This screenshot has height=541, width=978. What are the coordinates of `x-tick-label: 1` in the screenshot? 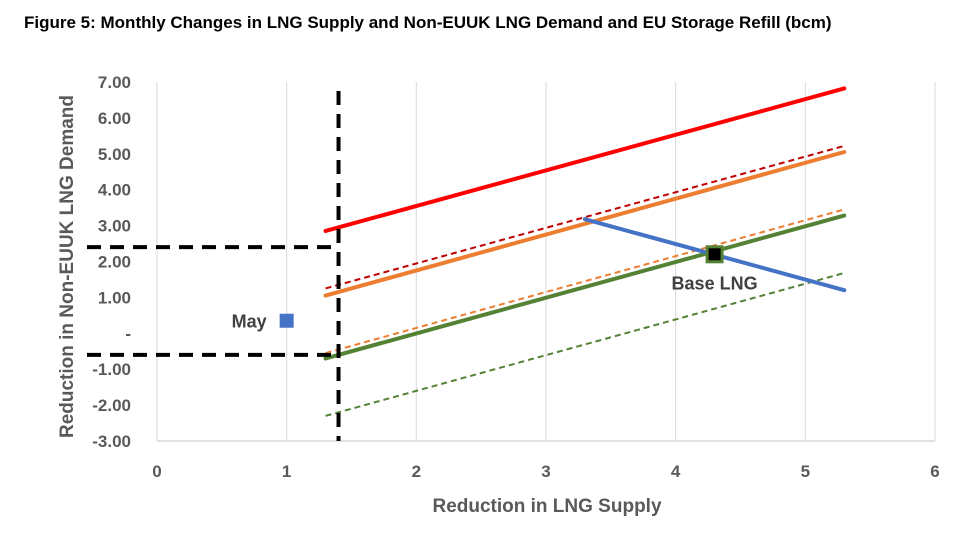 It's located at (286, 471).